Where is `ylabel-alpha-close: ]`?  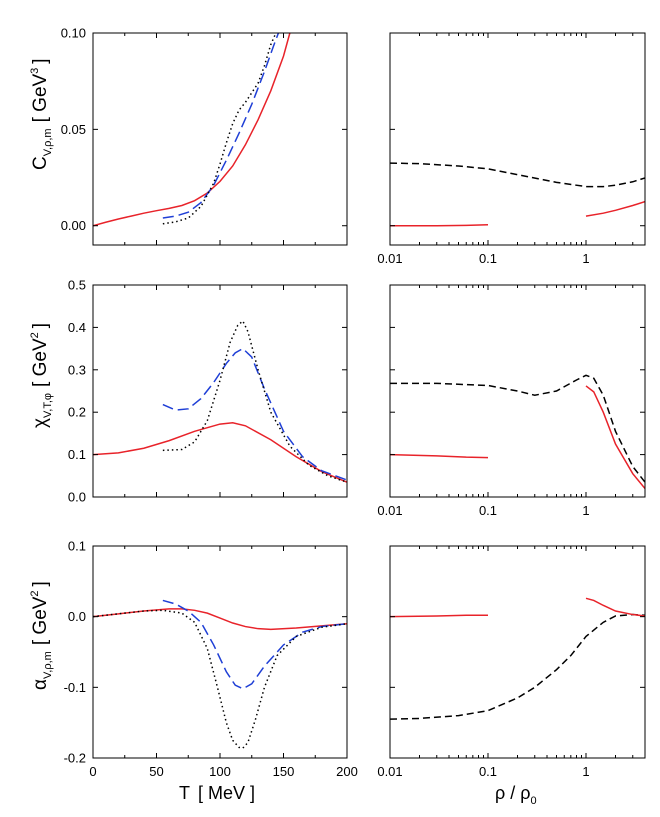 ylabel-alpha-close: ] is located at coordinates (40, 583).